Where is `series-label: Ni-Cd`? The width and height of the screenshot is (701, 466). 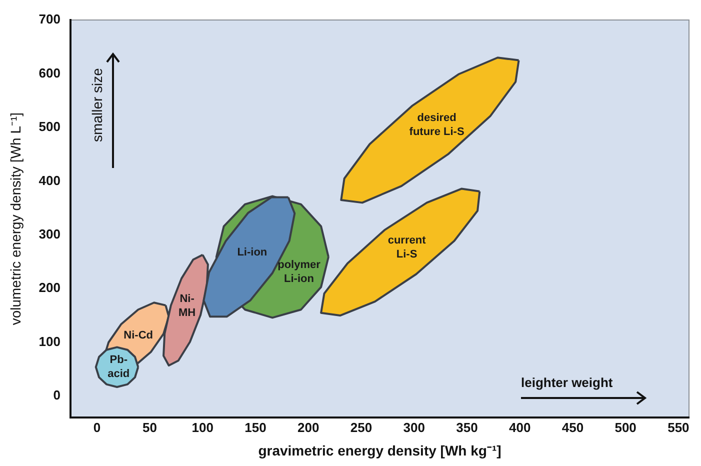 series-label: Ni-Cd is located at coordinates (138, 336).